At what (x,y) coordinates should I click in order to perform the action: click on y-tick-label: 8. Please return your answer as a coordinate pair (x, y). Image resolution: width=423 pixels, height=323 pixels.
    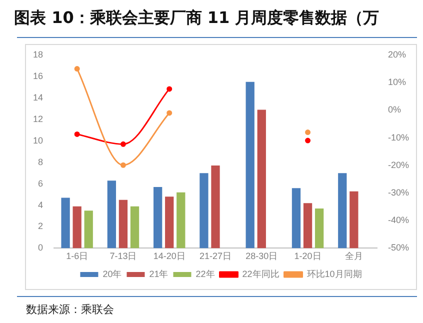
    Looking at the image, I should click on (41, 161).